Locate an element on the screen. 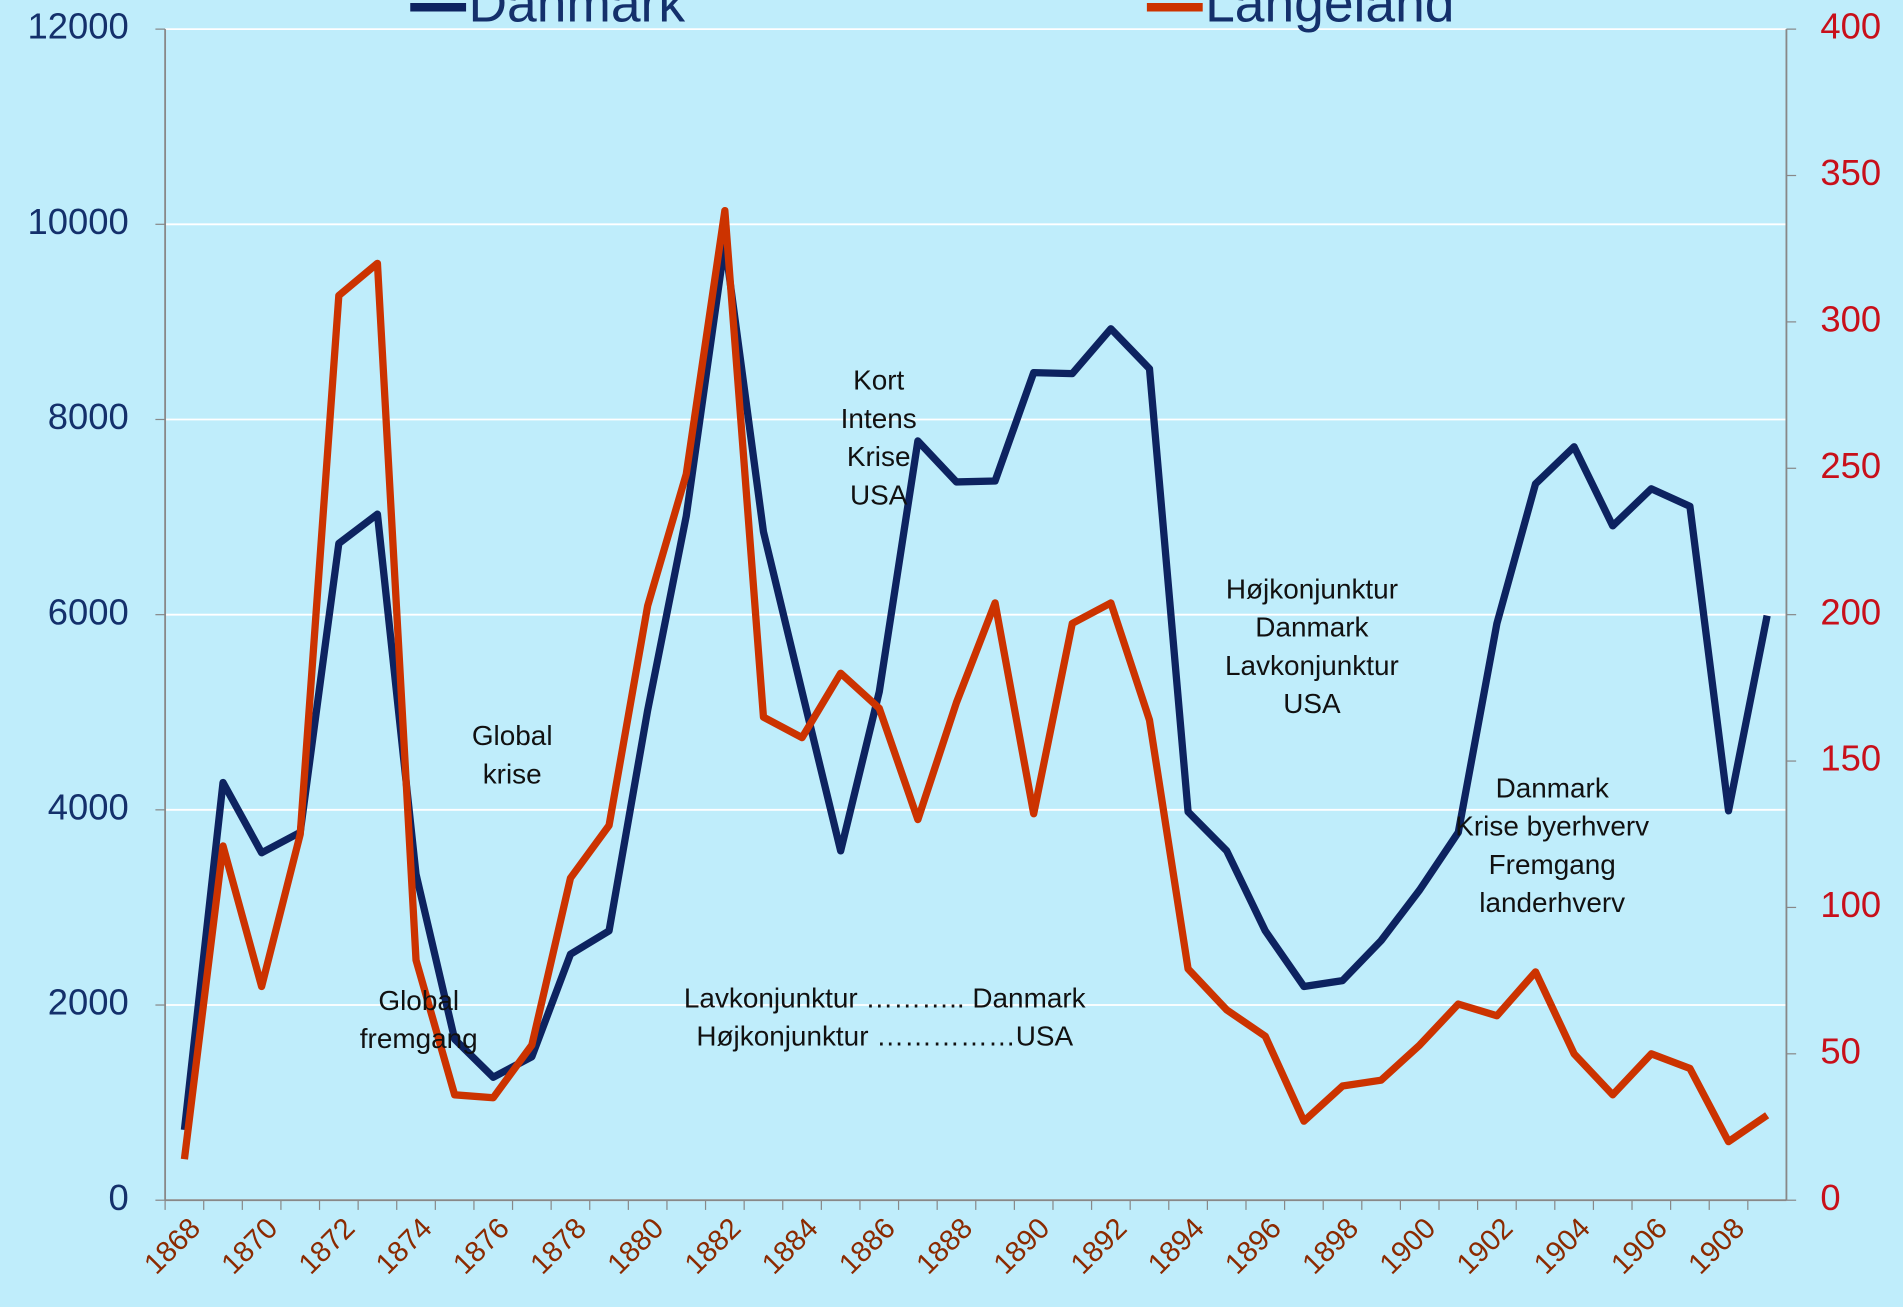  annotation: fremgang is located at coordinates (419, 1038).